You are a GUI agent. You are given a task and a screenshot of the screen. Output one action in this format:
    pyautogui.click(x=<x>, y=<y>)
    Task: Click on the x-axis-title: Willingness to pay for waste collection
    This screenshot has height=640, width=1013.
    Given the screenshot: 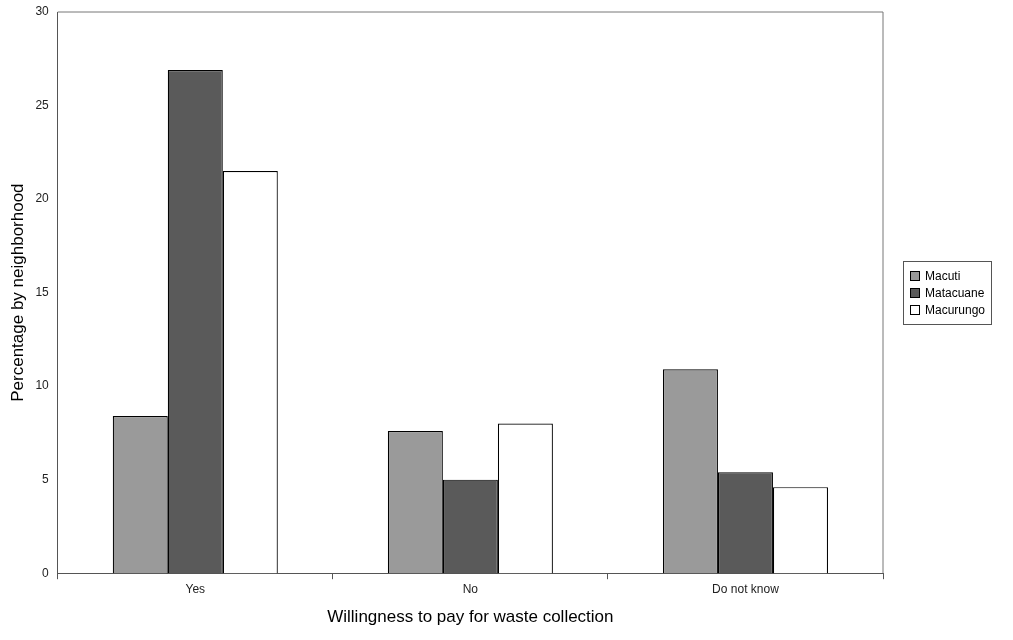 What is the action you would take?
    pyautogui.click(x=470, y=617)
    